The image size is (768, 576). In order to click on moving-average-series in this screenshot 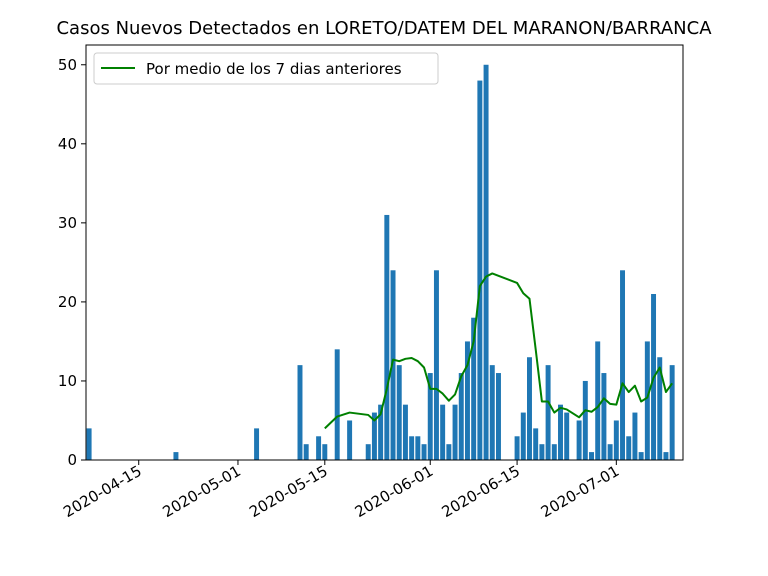, I will do `click(498, 351)`.